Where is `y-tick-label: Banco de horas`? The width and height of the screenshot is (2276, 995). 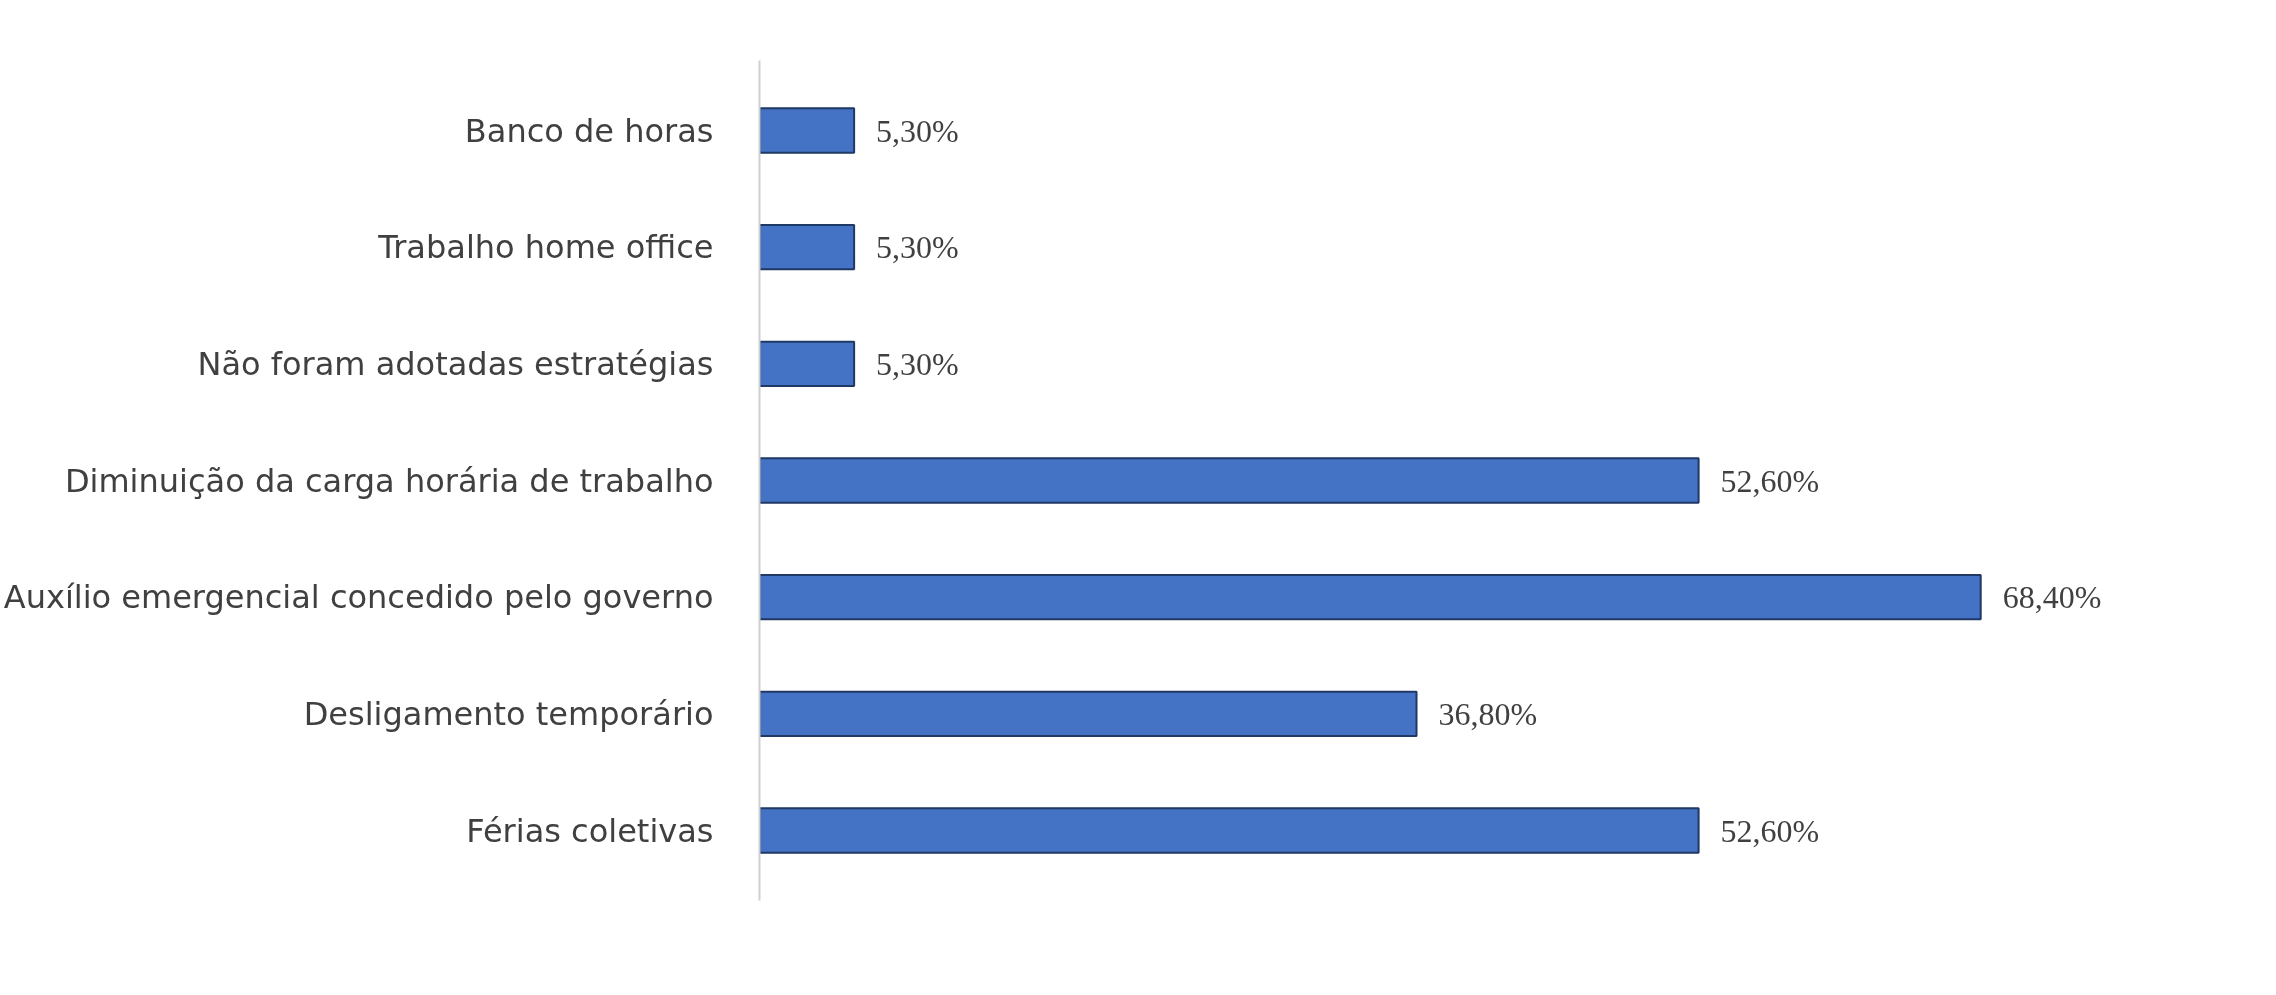 y-tick-label: Banco de horas is located at coordinates (589, 130).